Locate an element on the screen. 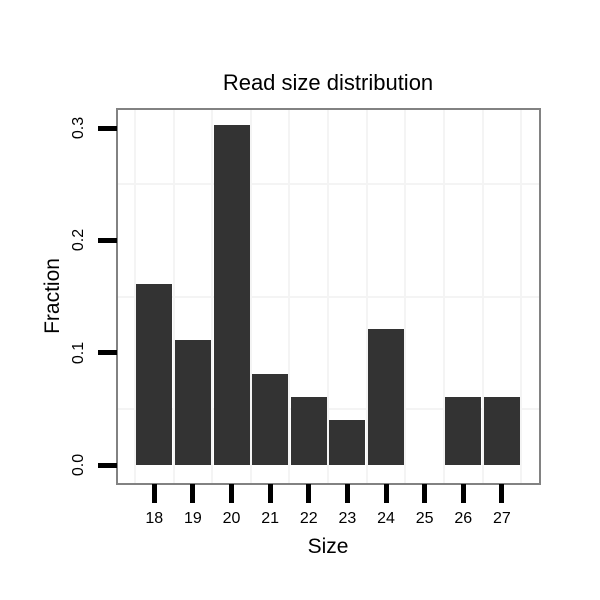 The image size is (600, 600). y-tick-label-0.3: 0.3 is located at coordinates (78, 128).